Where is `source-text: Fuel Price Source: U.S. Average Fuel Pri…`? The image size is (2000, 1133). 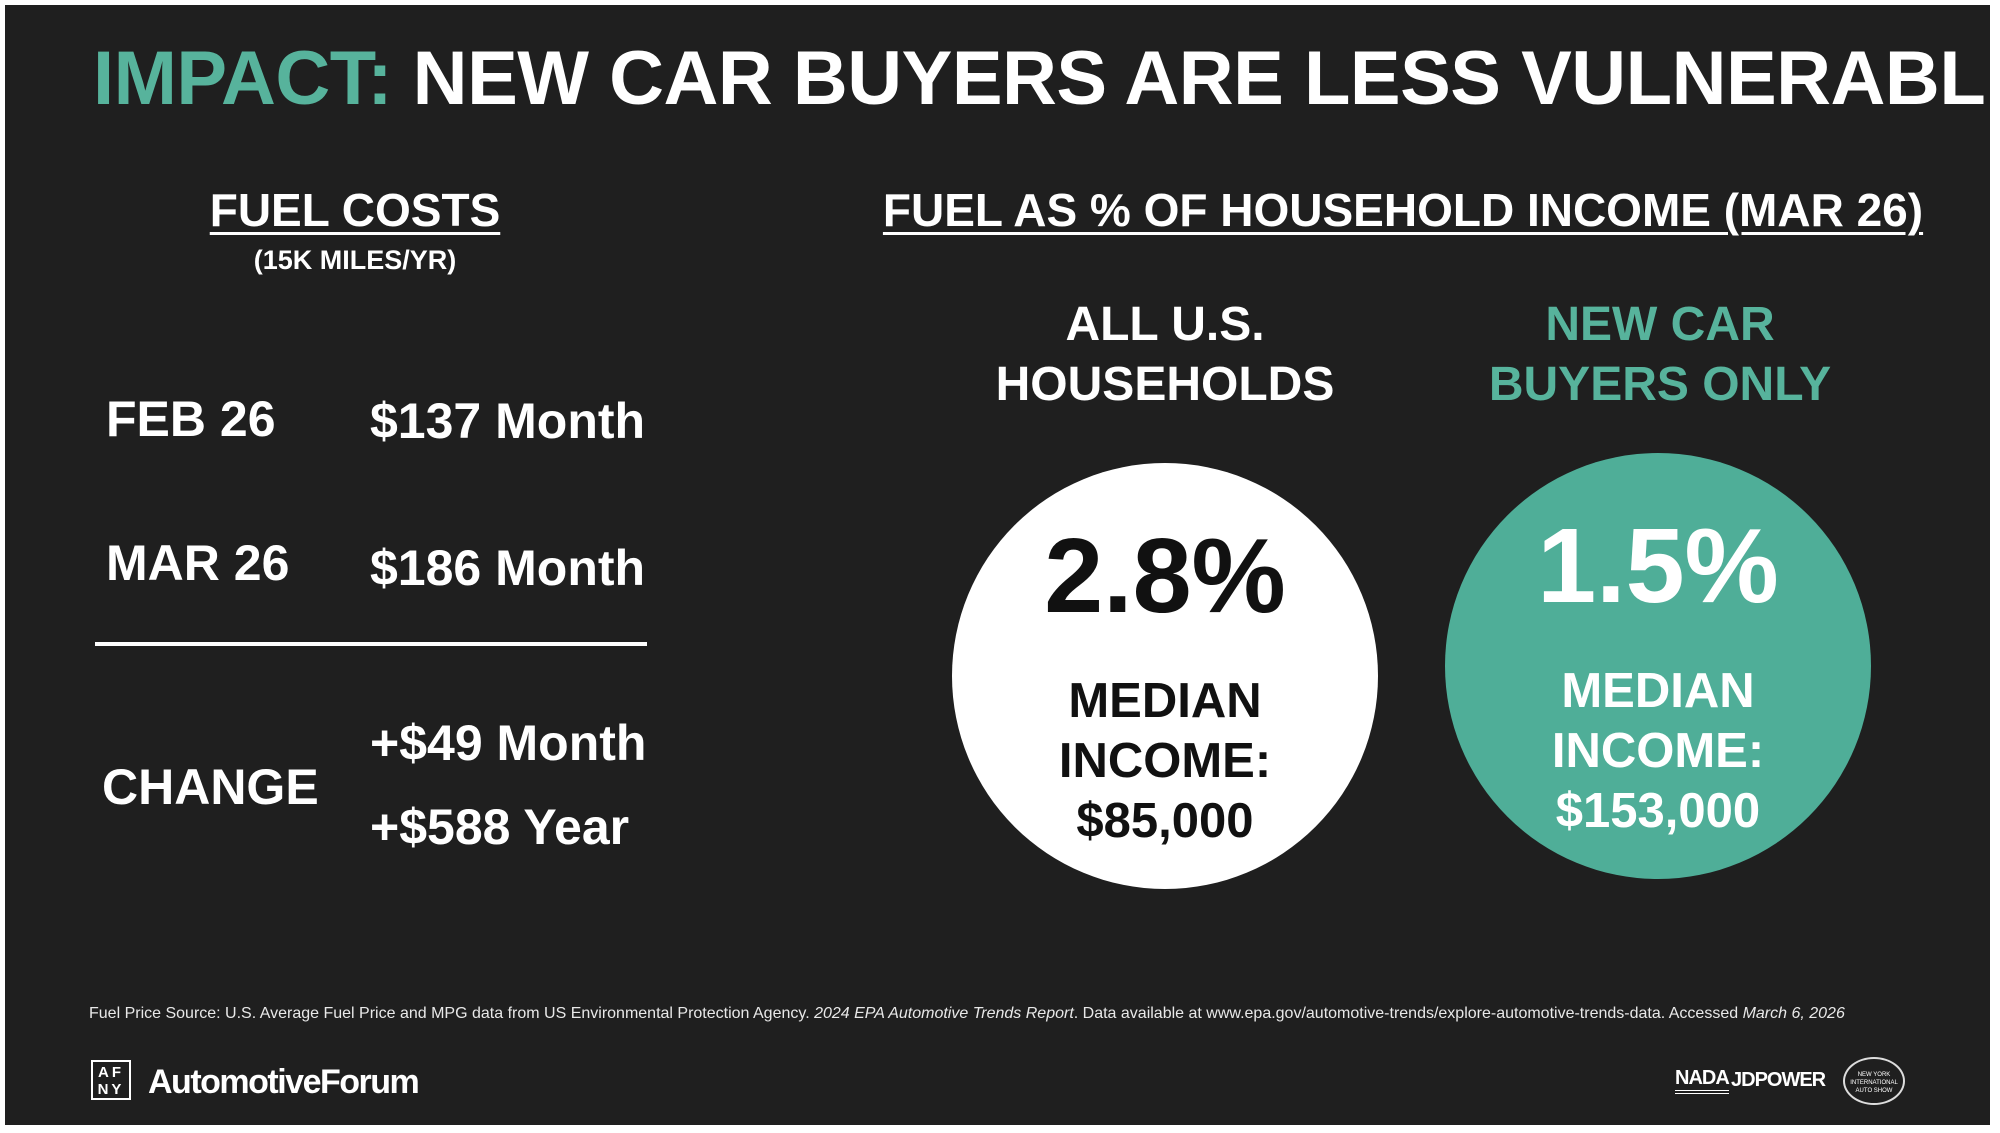 source-text: Fuel Price Source: U.S. Average Fuel Pri… is located at coordinates (452, 1013).